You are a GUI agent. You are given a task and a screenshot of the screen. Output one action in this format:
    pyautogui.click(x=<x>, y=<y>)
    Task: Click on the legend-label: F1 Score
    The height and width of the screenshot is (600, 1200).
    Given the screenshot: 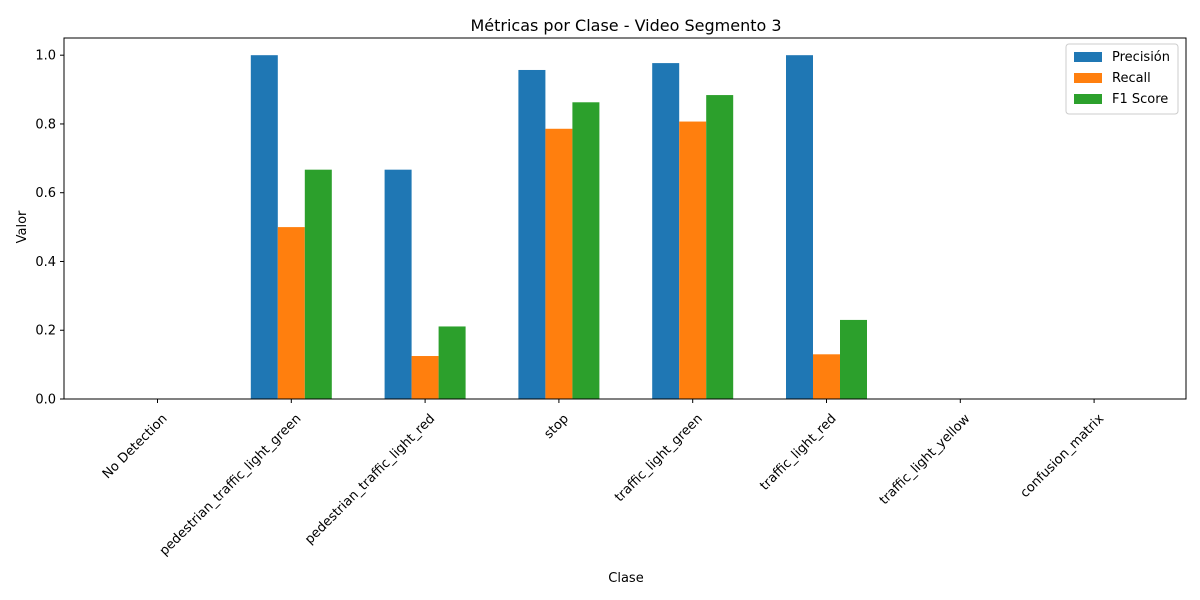 What is the action you would take?
    pyautogui.click(x=1140, y=99)
    